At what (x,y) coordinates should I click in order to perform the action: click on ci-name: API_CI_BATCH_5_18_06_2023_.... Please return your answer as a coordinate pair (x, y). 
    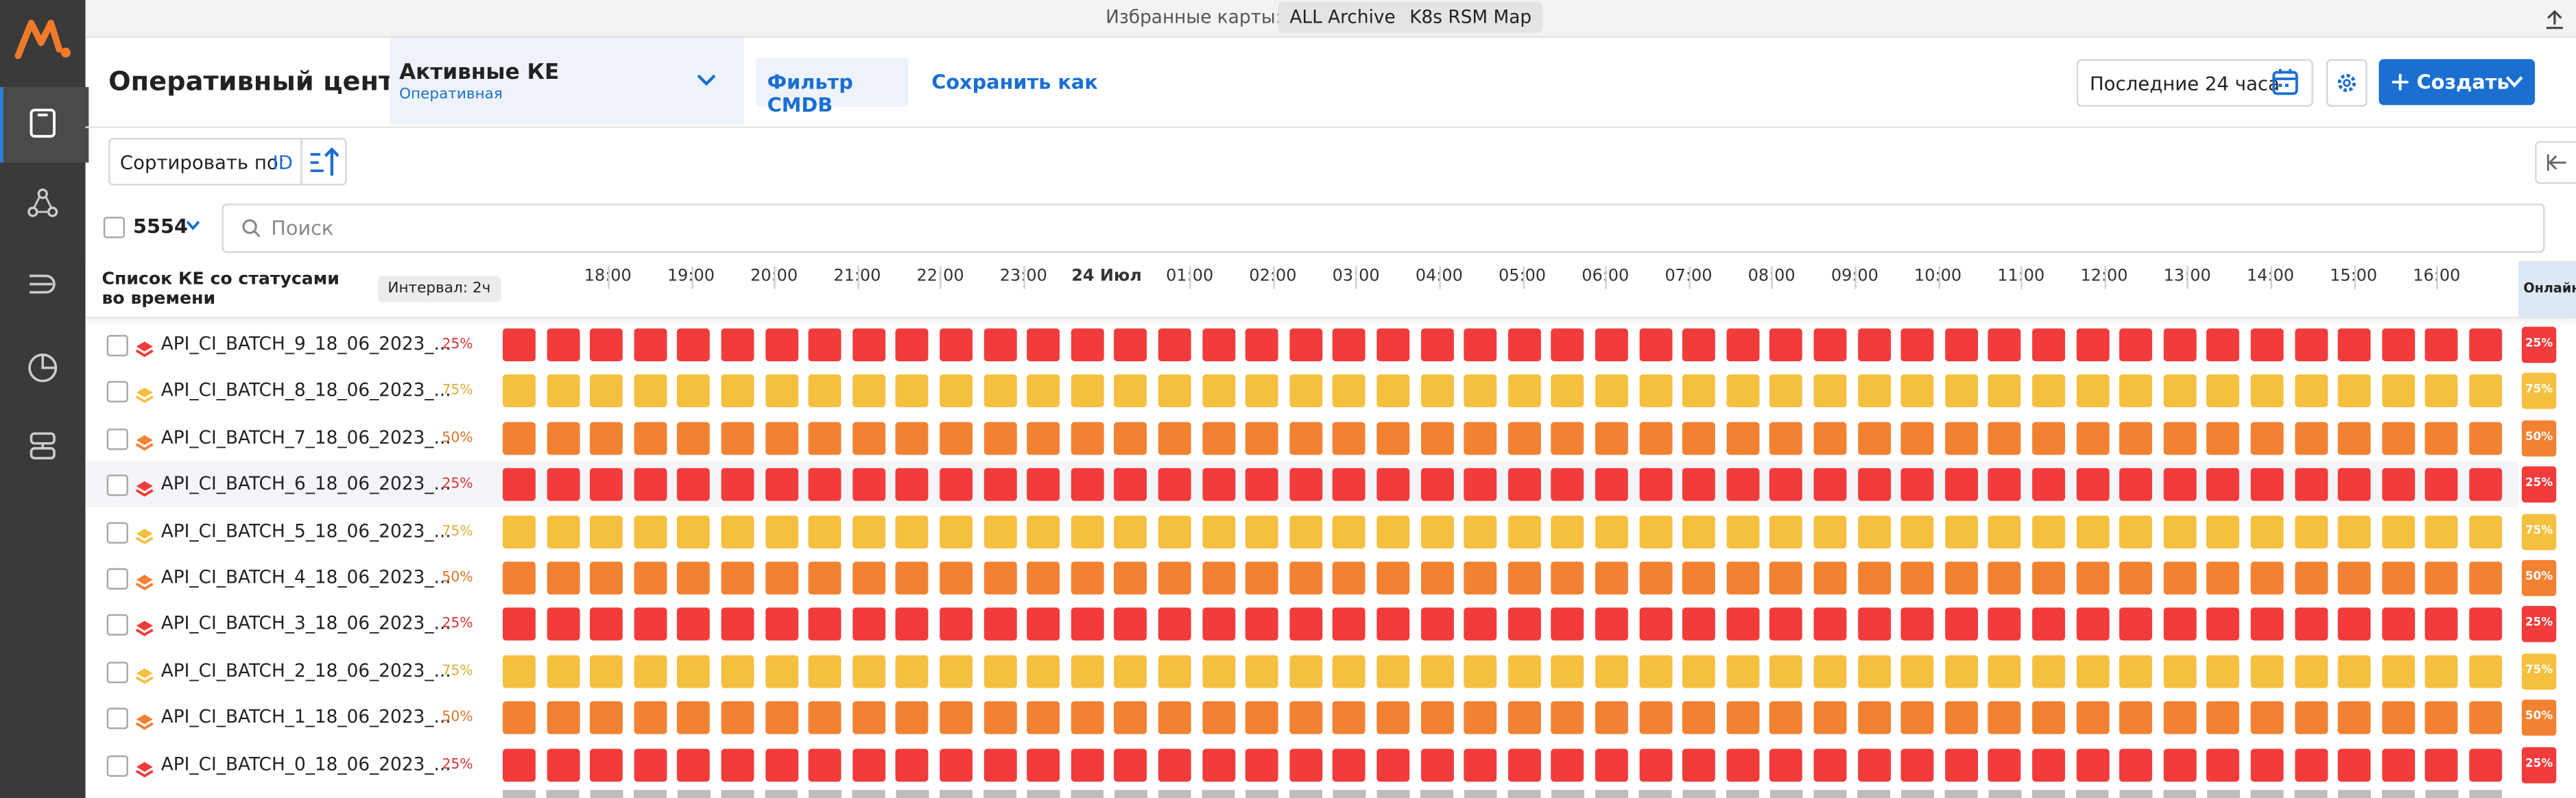
    Looking at the image, I should click on (305, 531).